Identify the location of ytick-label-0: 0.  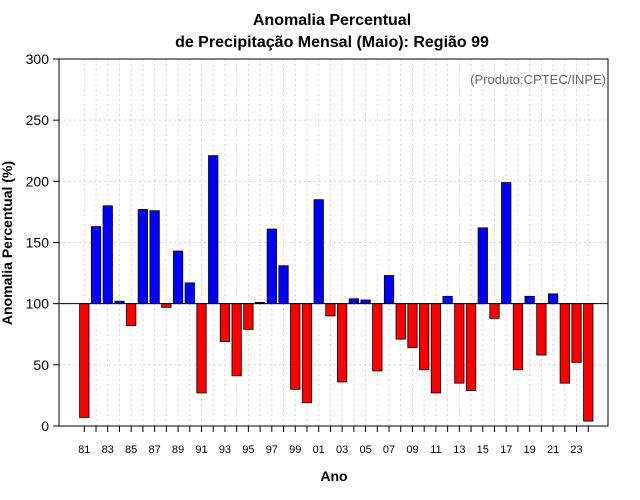
(45, 426).